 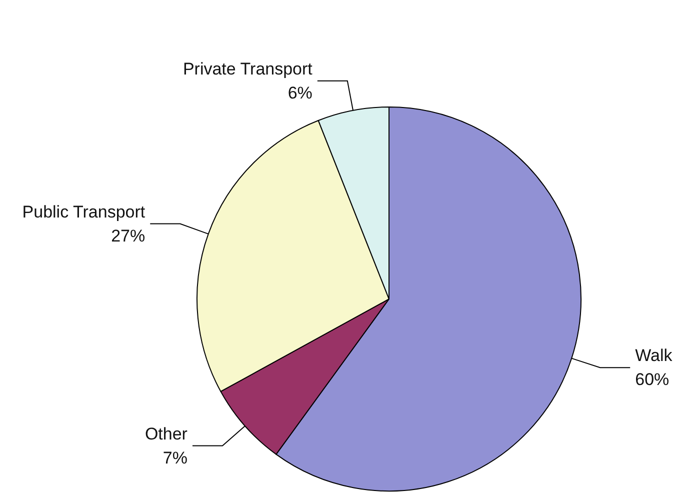 I want to click on data-label: 27%, so click(x=128, y=236).